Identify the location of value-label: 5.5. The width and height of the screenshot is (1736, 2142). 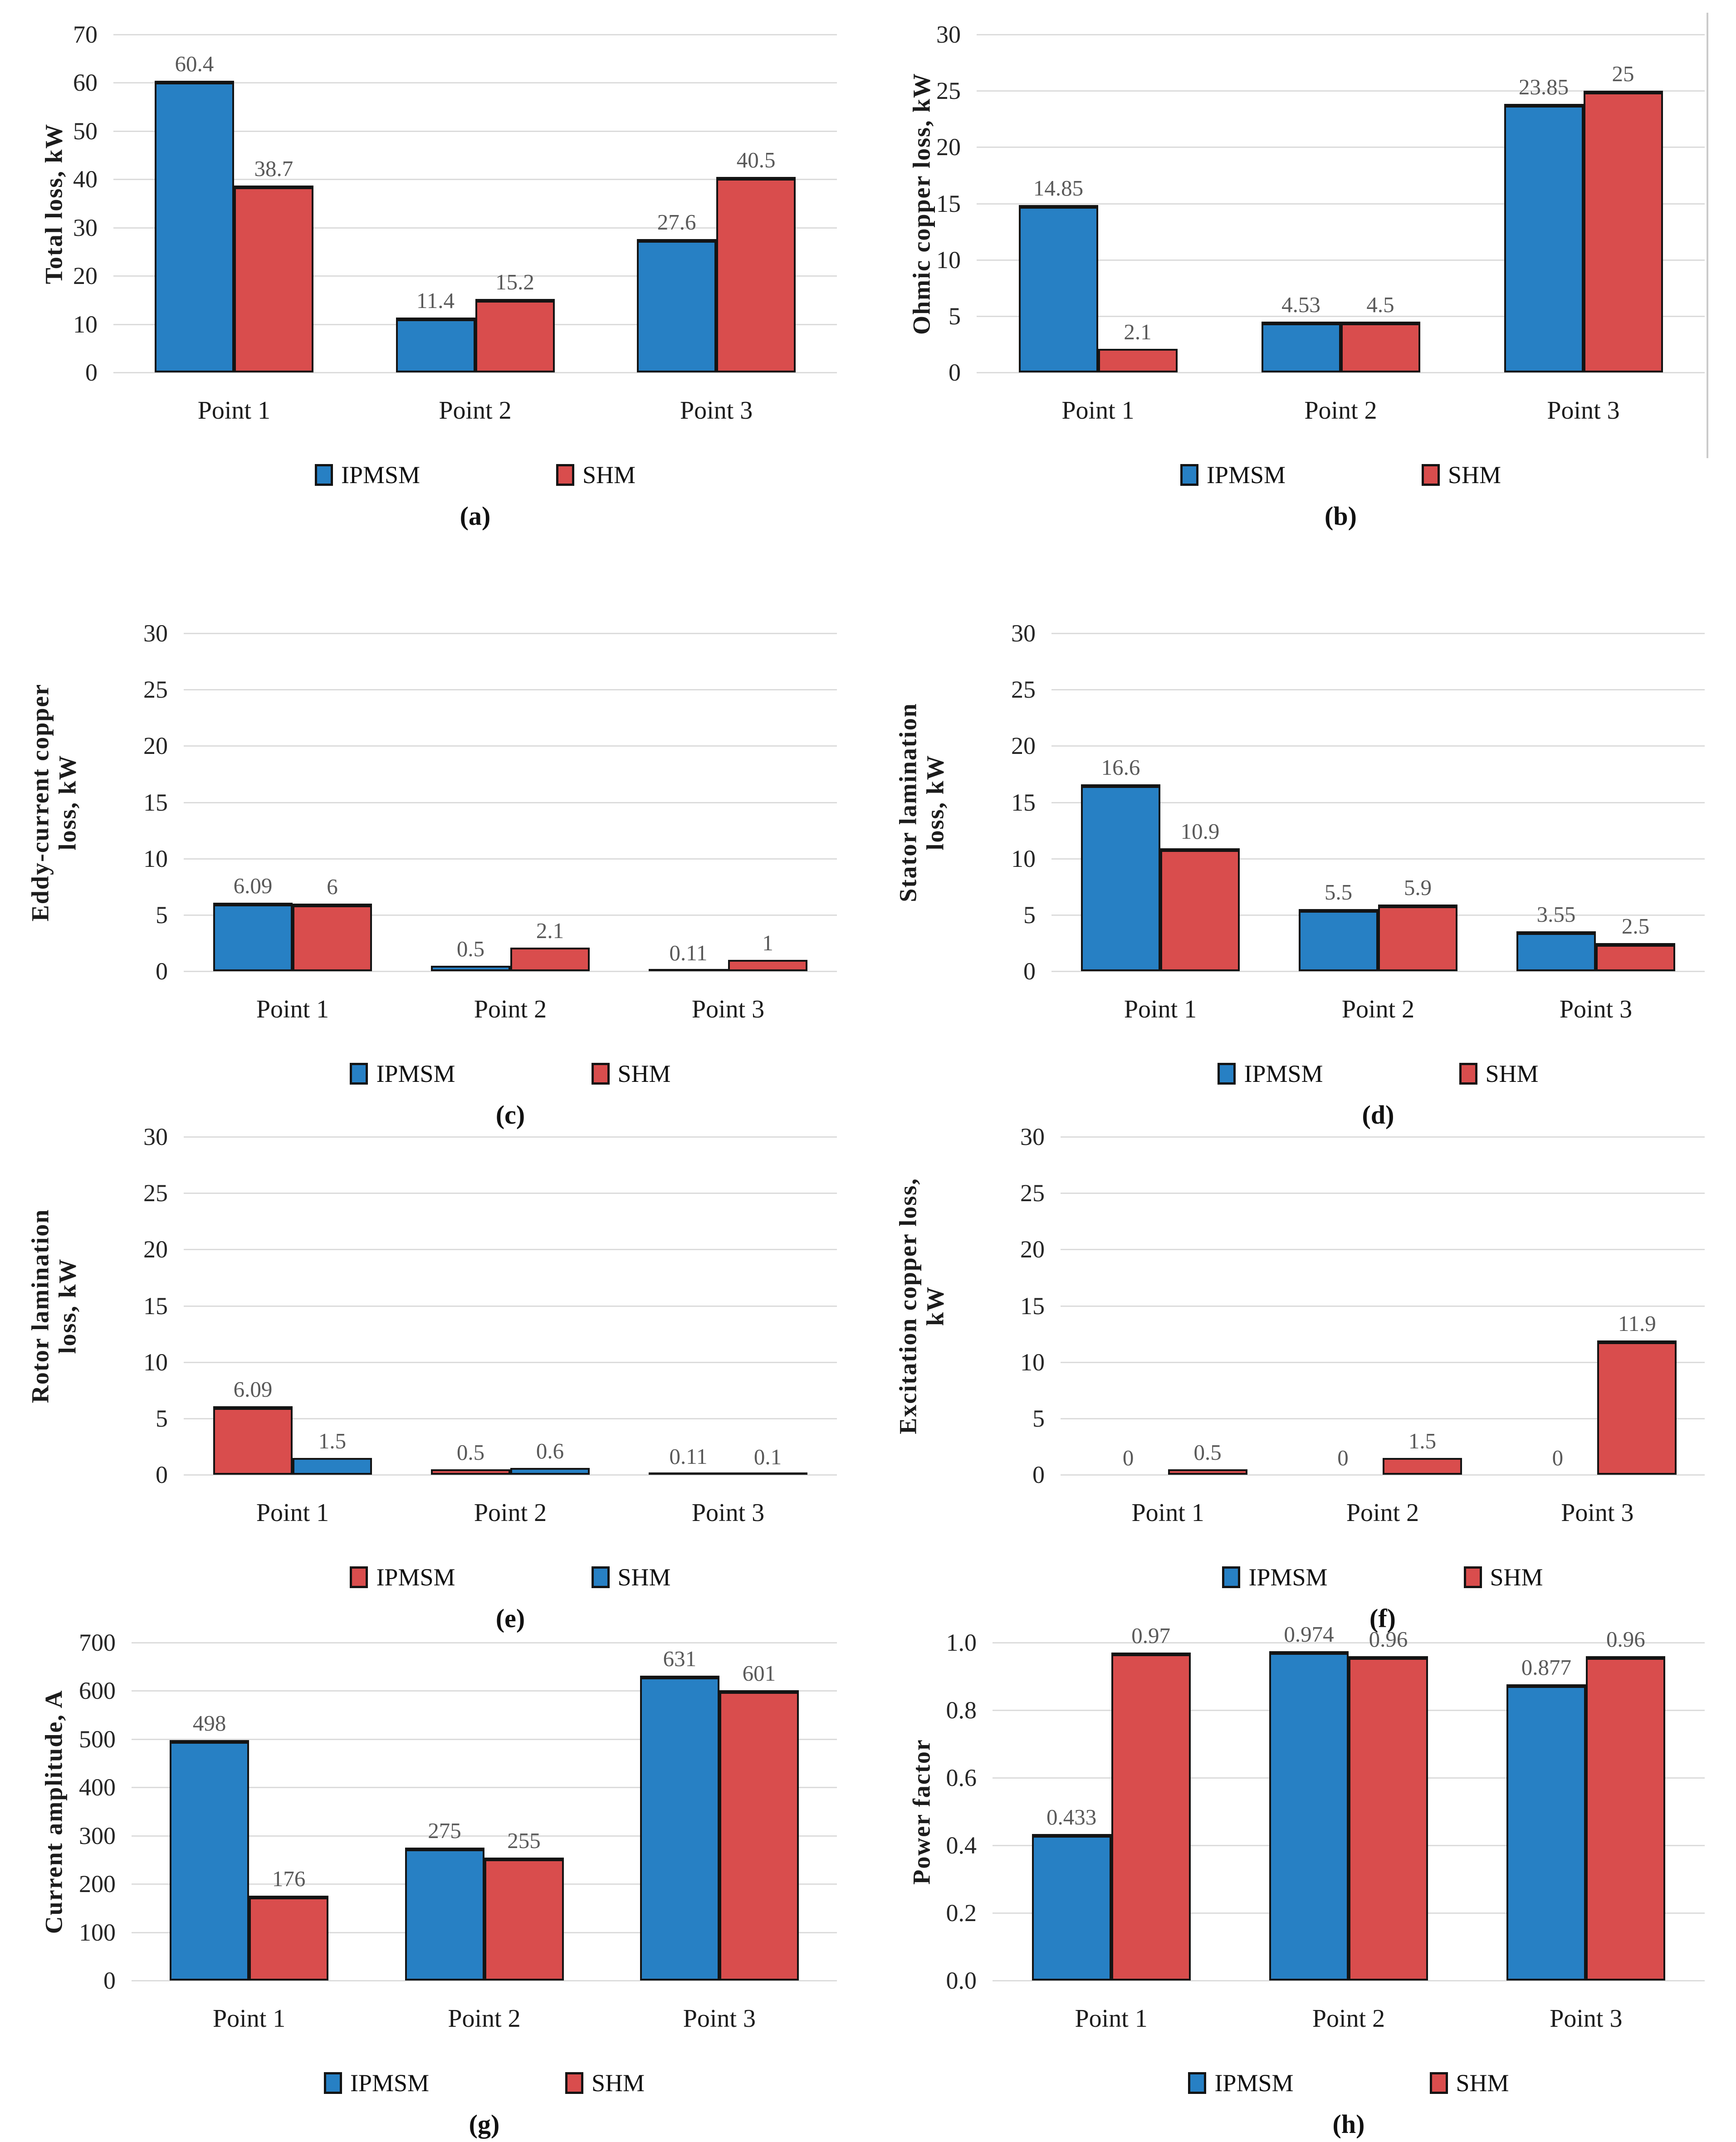
(1338, 893).